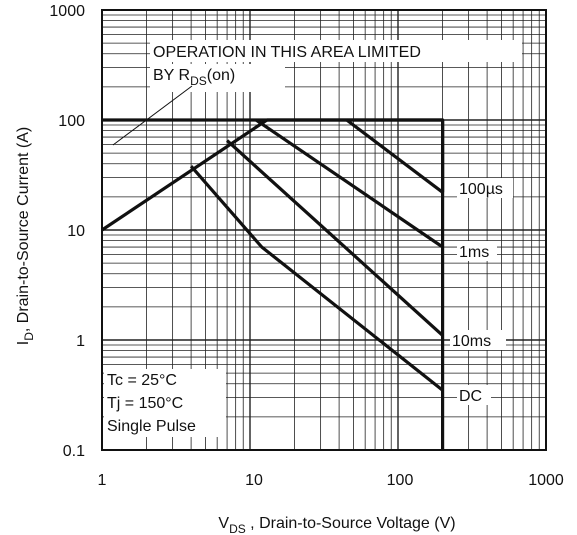  Describe the element at coordinates (142, 380) in the screenshot. I see `condition-tc: Tc = 25°C` at that location.